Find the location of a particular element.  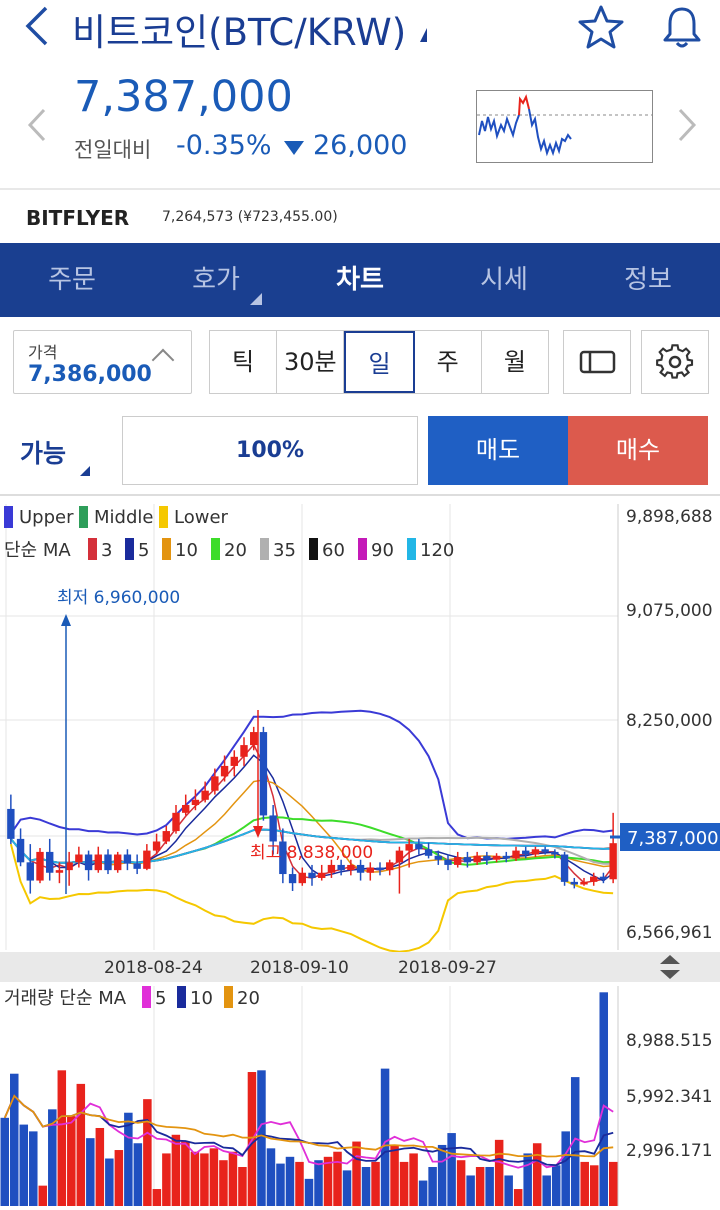

change-label: 전일대비 is located at coordinates (113, 150).